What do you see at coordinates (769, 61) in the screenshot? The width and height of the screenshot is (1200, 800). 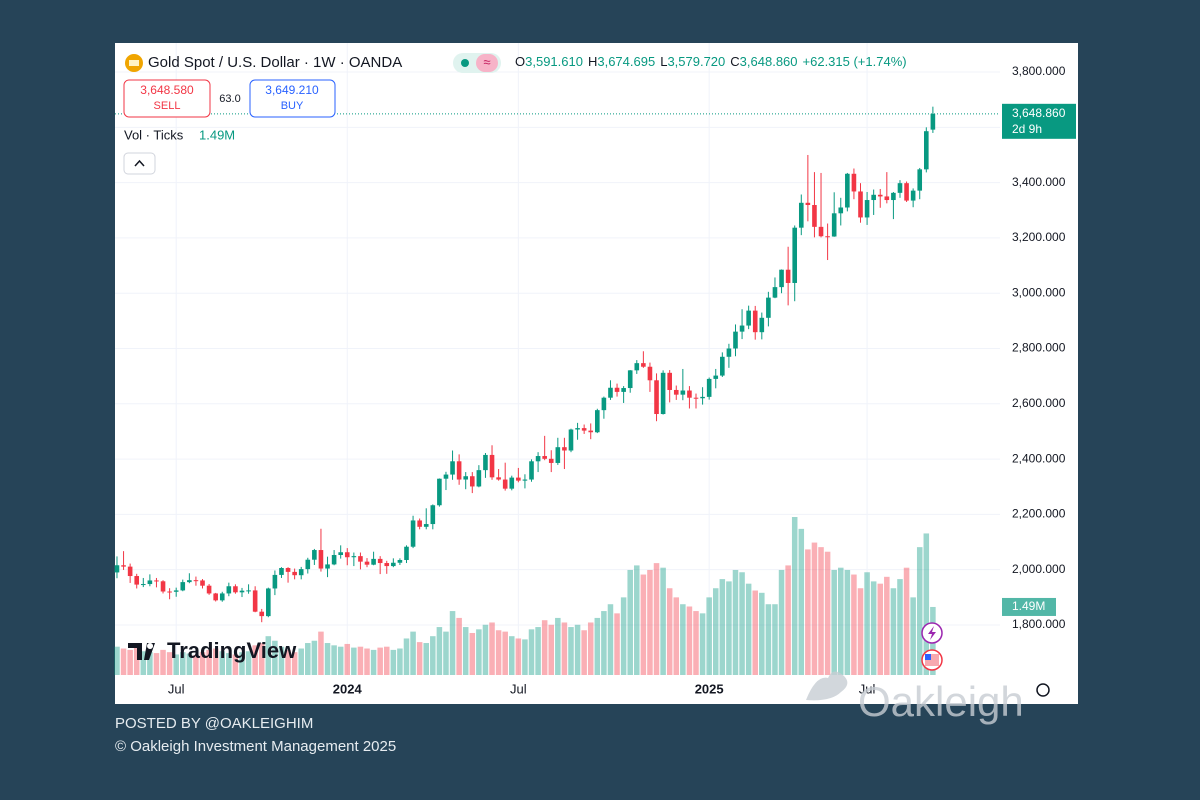 I see `ohlc-value: 3,648.860` at bounding box center [769, 61].